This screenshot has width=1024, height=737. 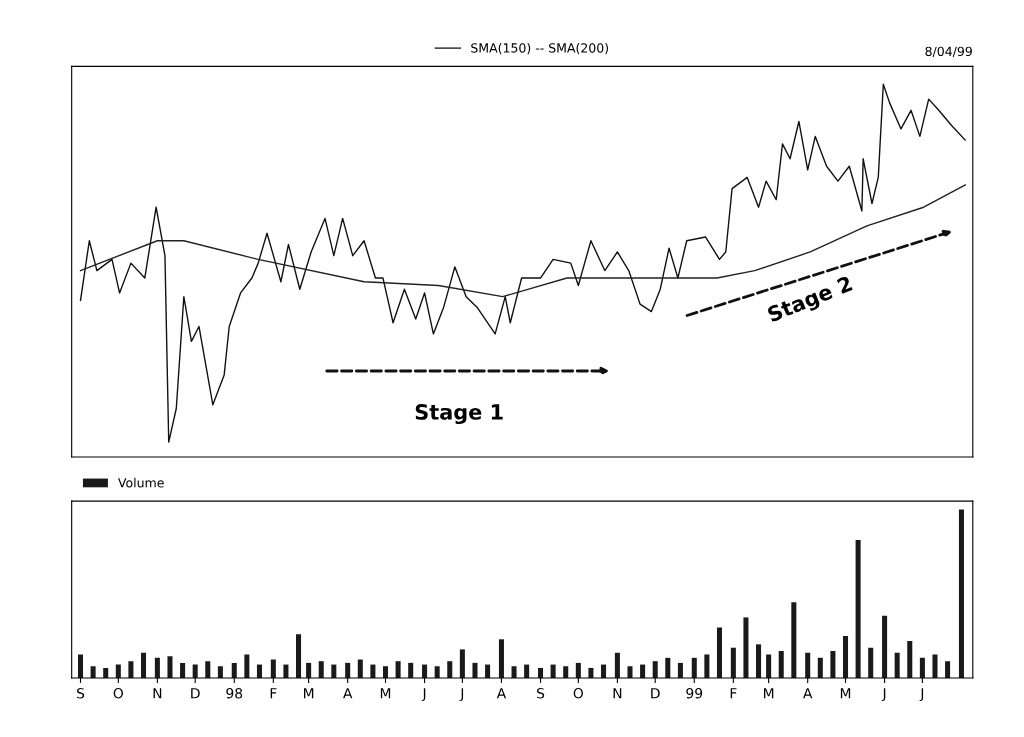 I want to click on x-tick-label: 99, so click(x=694, y=693).